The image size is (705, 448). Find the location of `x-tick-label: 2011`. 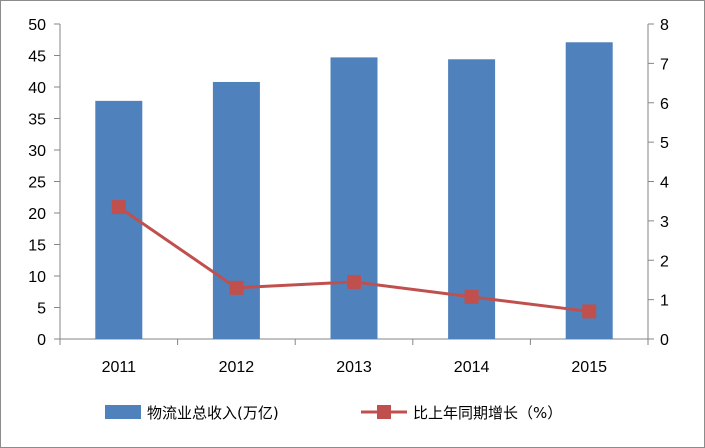

x-tick-label: 2011 is located at coordinates (119, 367).